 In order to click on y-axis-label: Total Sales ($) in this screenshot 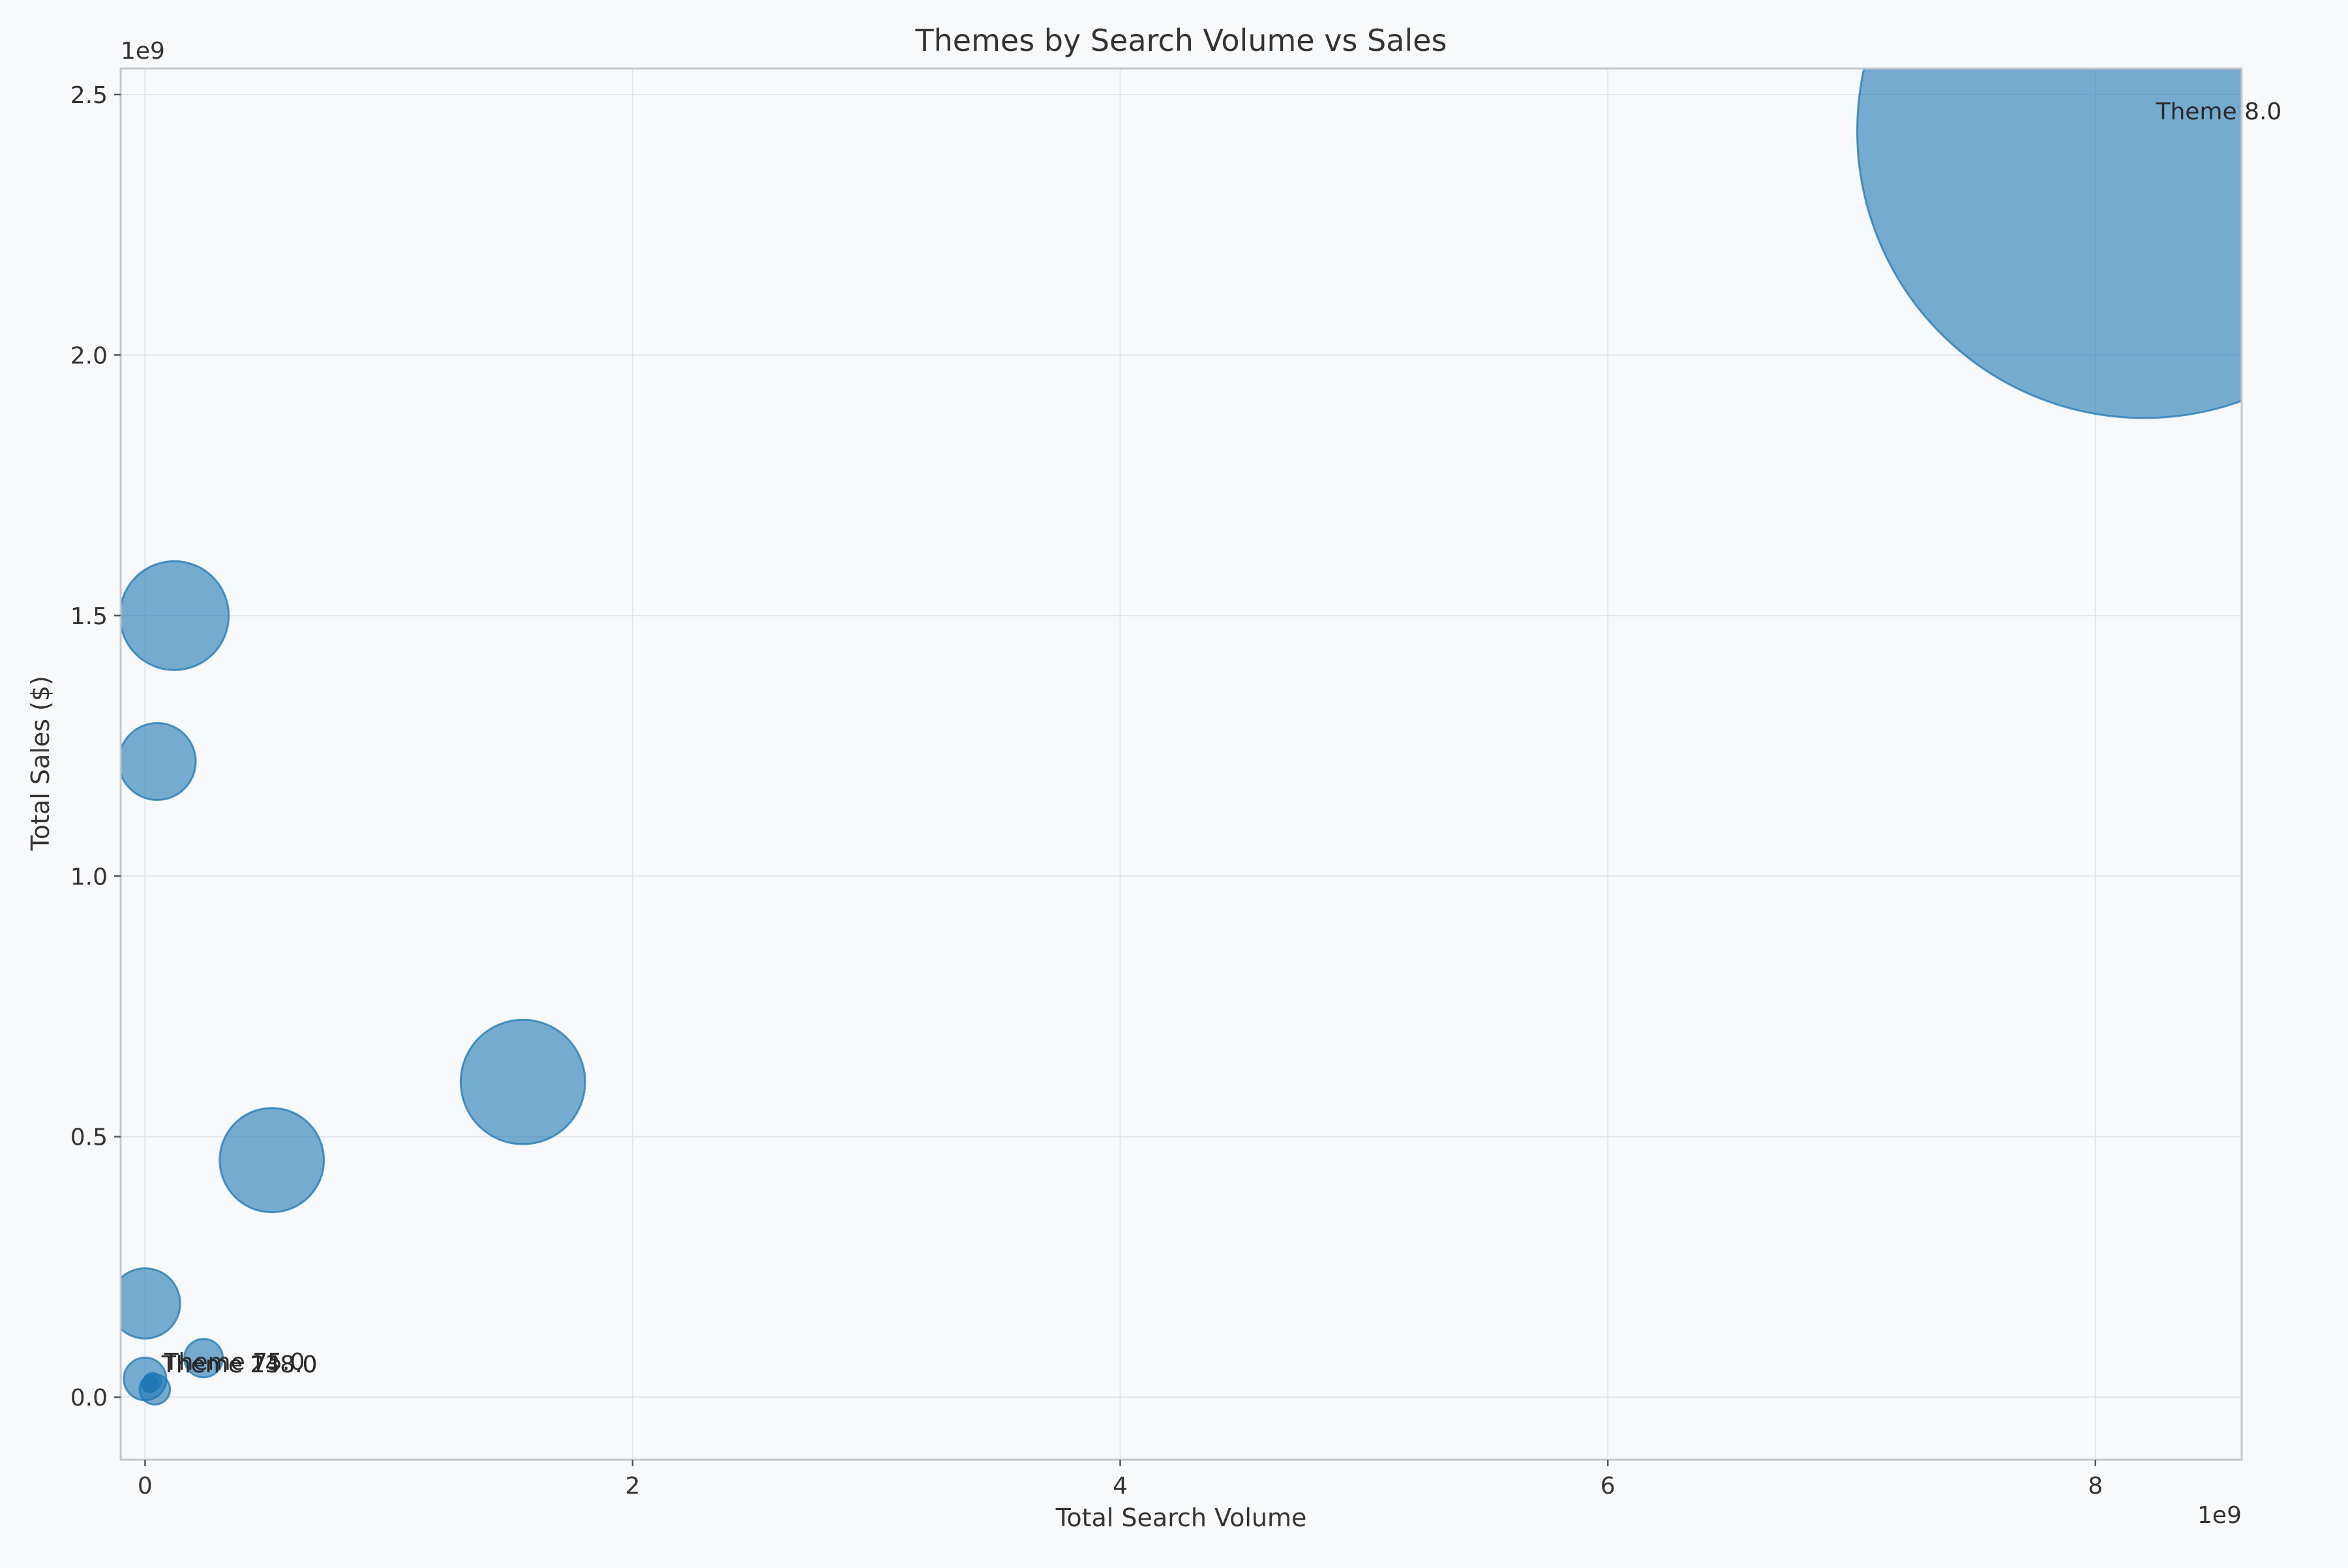, I will do `click(41, 763)`.